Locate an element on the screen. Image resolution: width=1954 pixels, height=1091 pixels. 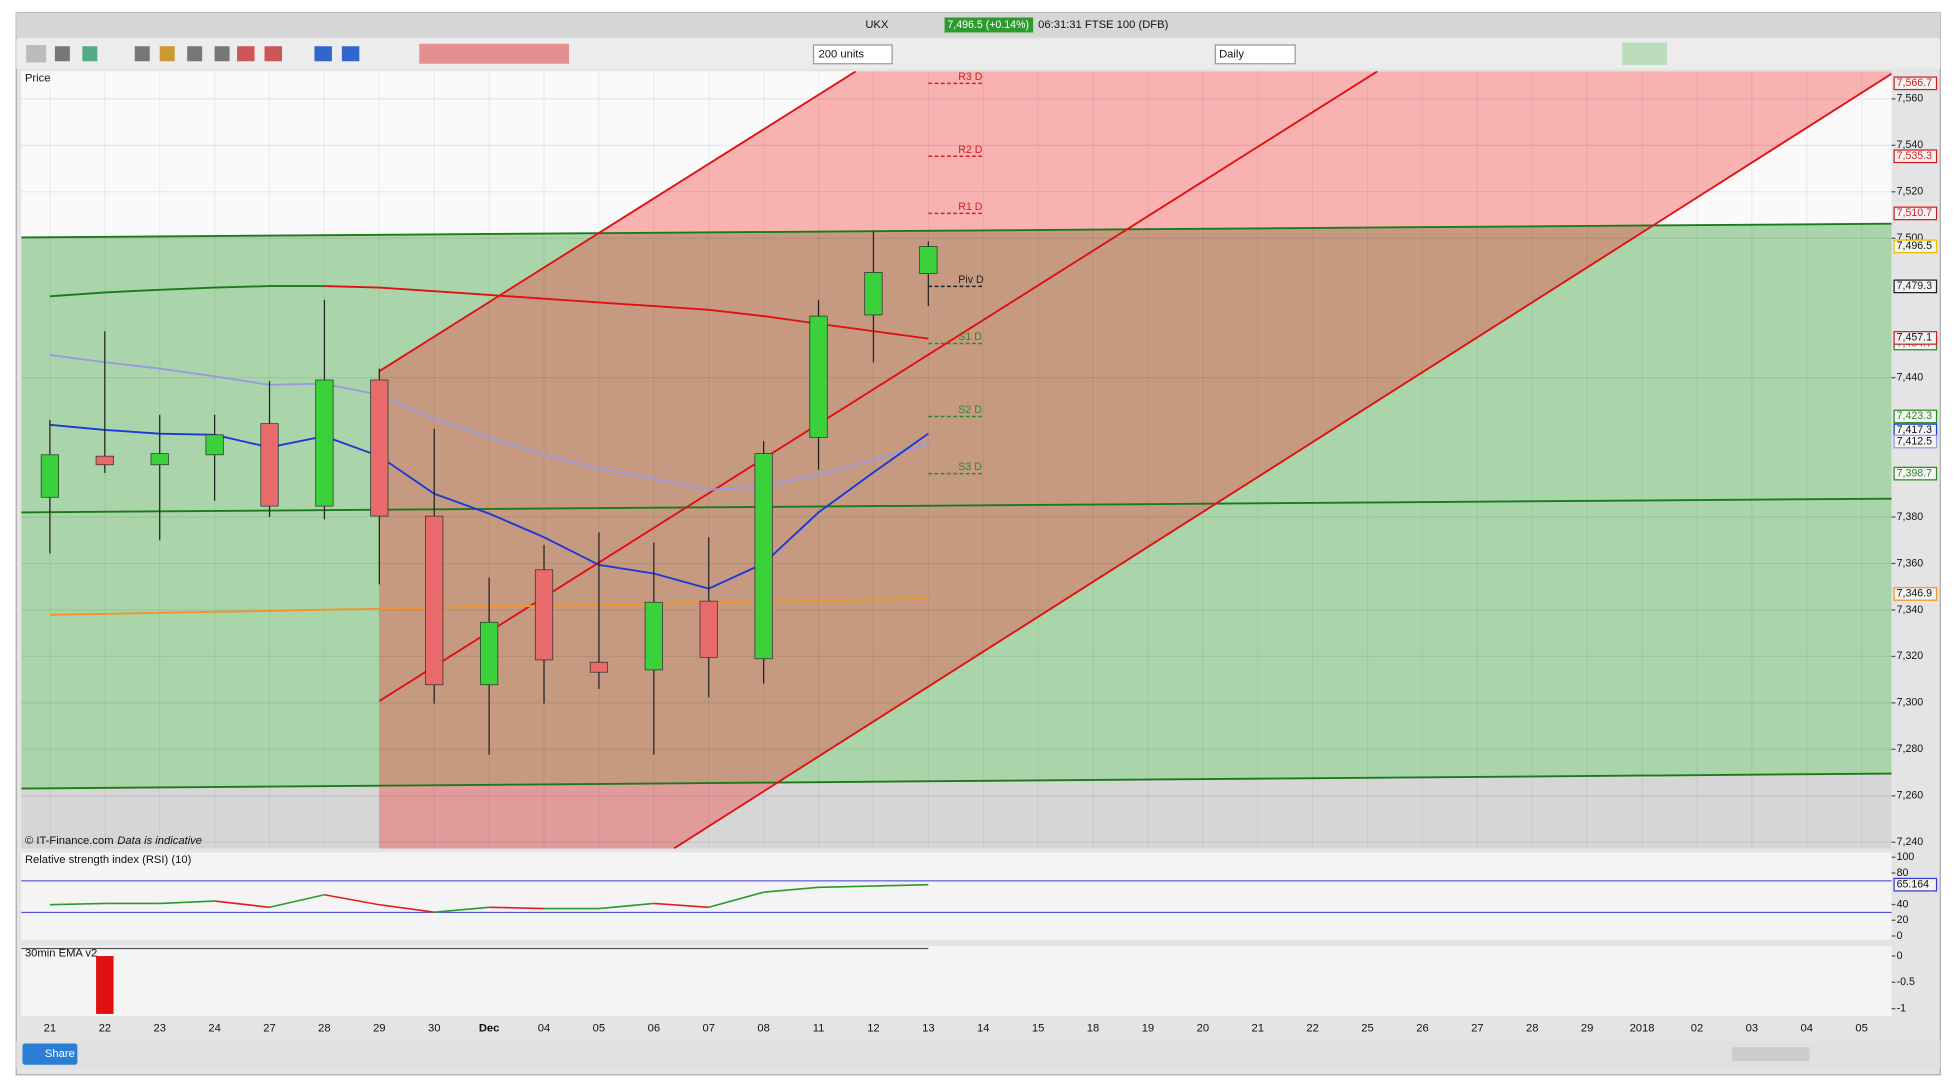
axis-badge-label: 7,457.1 is located at coordinates (1914, 338).